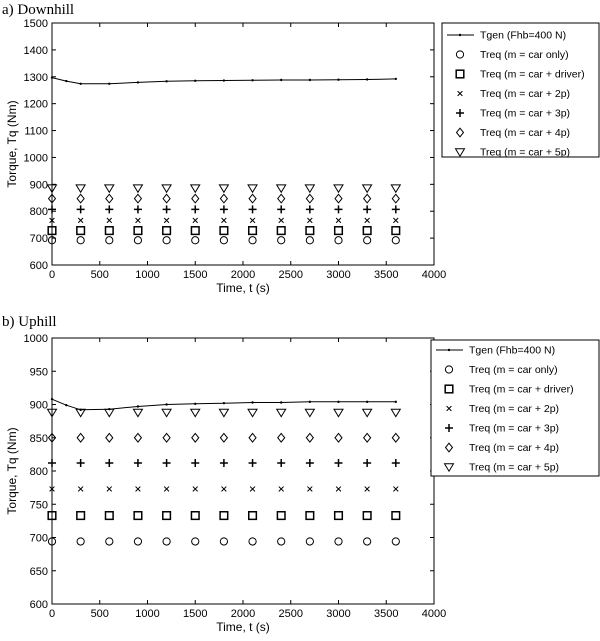 This screenshot has width=600, height=641. What do you see at coordinates (29, 322) in the screenshot?
I see `panel-label: b) Uphill` at bounding box center [29, 322].